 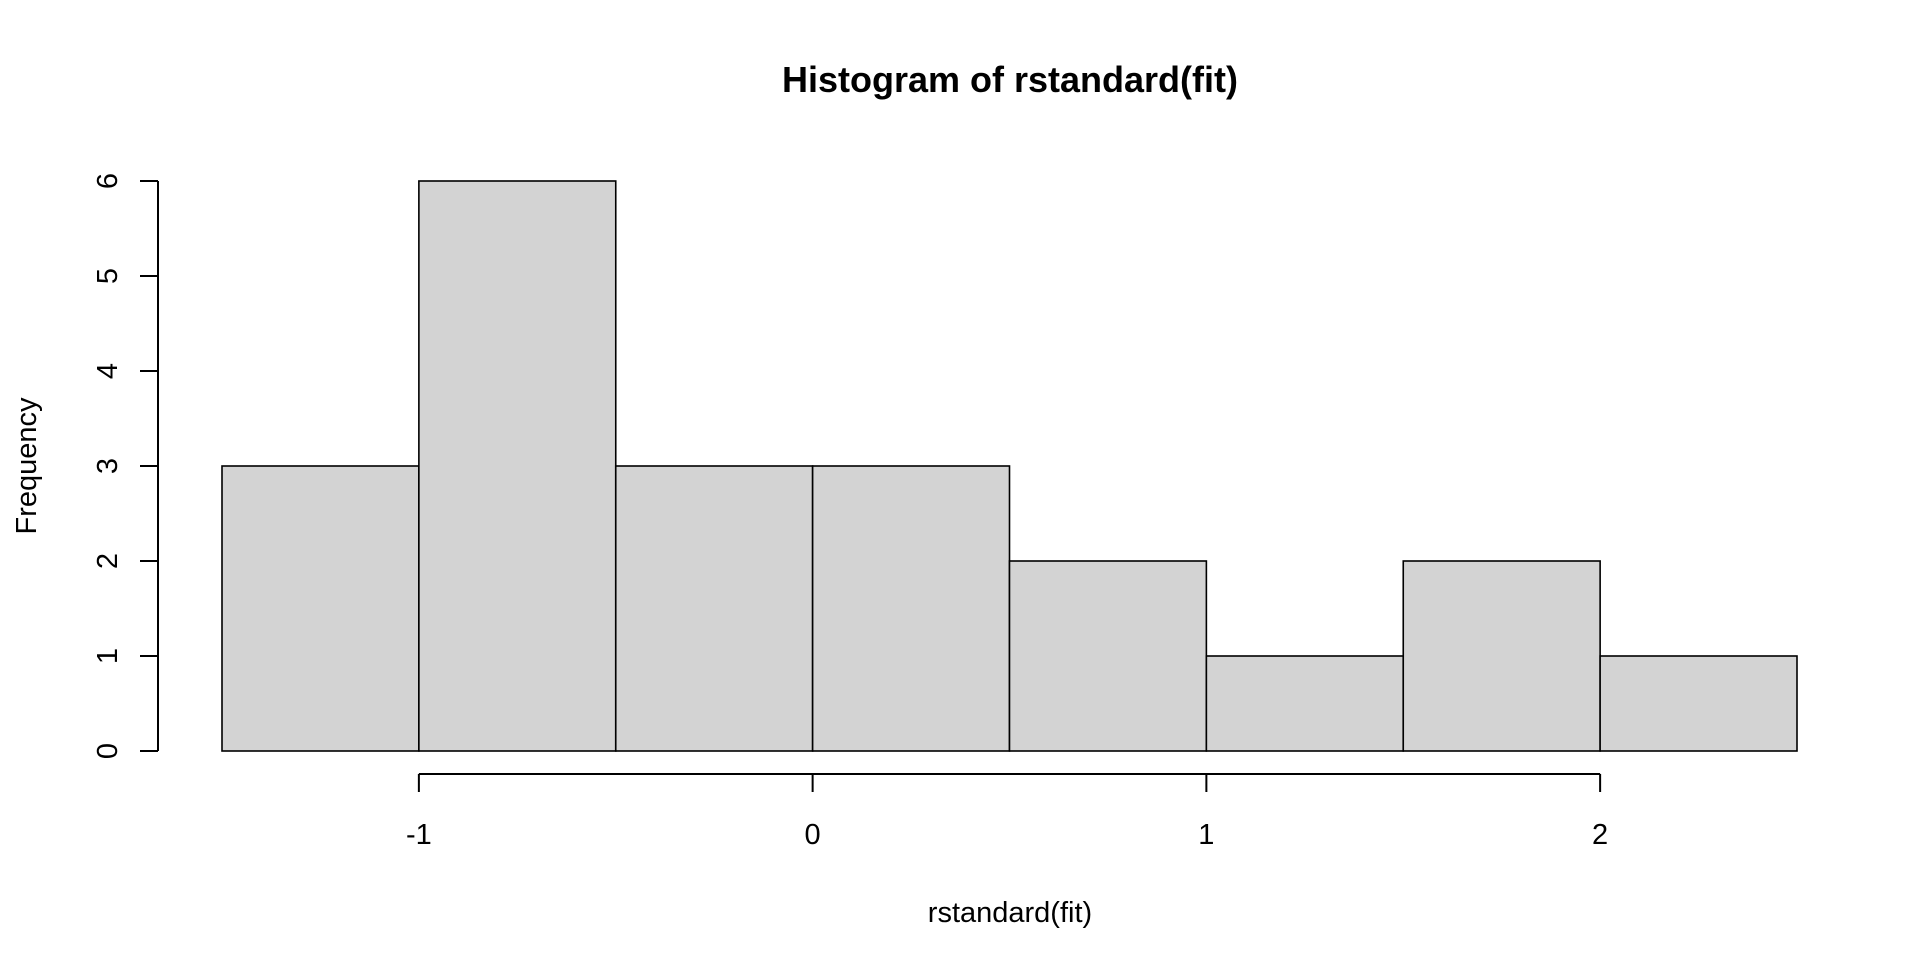 What do you see at coordinates (108, 561) in the screenshot?
I see `y-tick-label-2: 2` at bounding box center [108, 561].